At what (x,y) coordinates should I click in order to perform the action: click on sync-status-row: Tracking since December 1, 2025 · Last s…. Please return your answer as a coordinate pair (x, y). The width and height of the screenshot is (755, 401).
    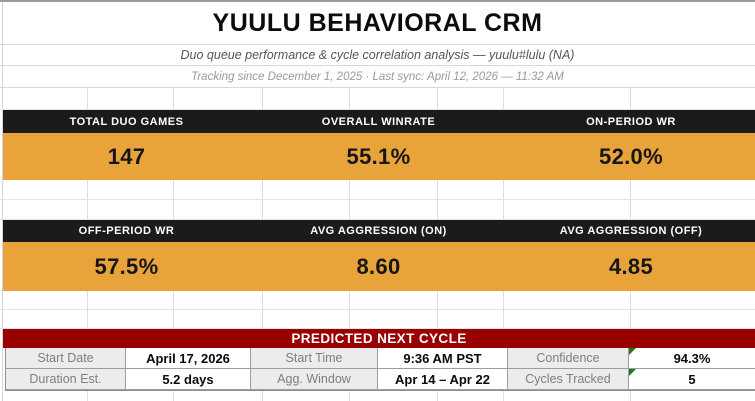
    Looking at the image, I should click on (377, 77).